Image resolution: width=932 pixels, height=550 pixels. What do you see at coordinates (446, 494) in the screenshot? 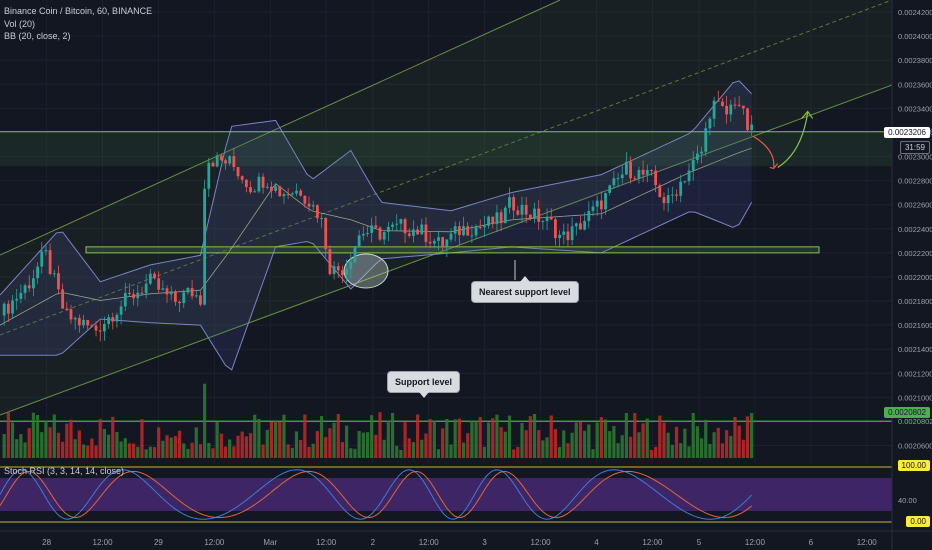
I see `stoch-band-fill` at bounding box center [446, 494].